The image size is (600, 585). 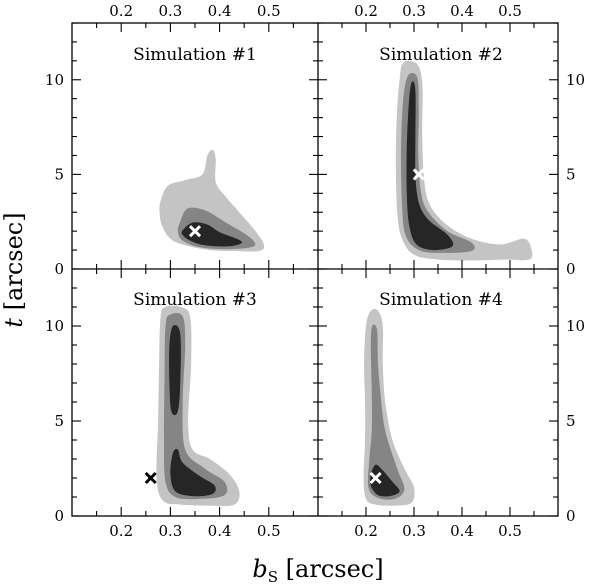 I want to click on panel-3-marker, so click(x=150, y=478).